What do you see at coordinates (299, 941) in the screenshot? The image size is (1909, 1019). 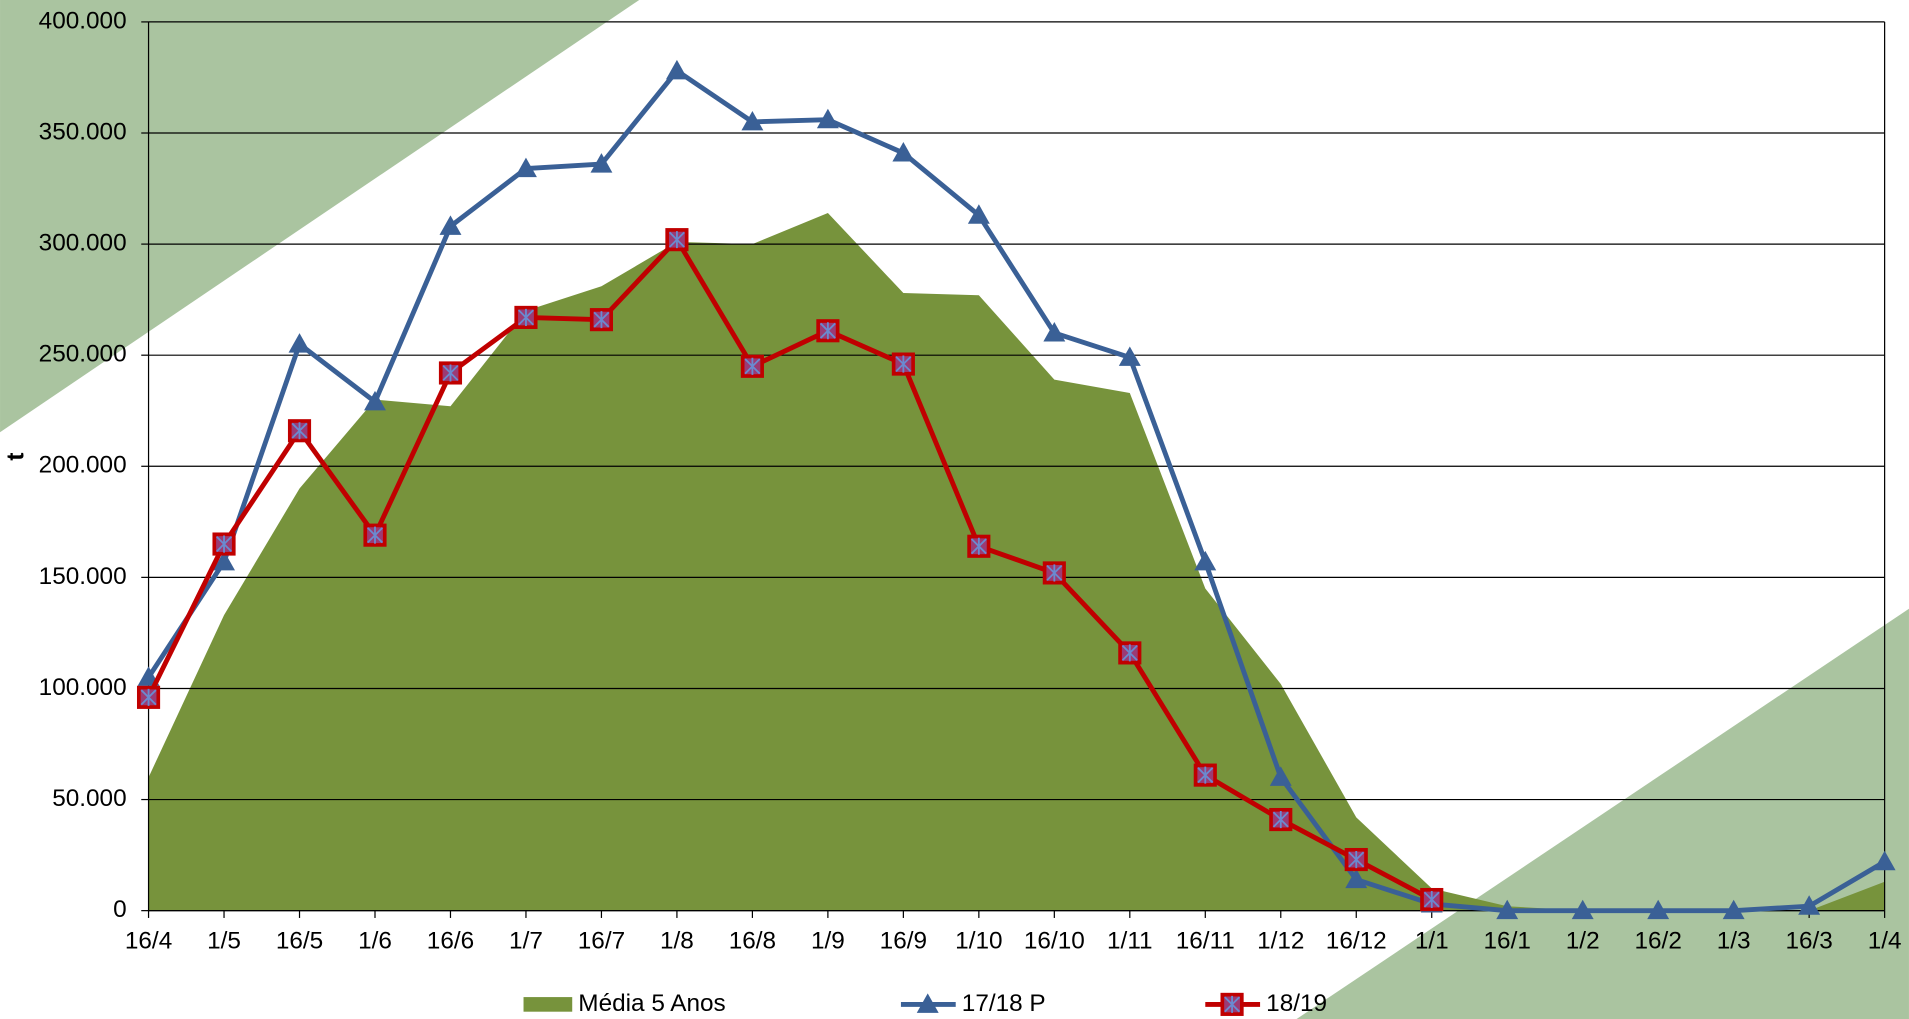 I see `x-tick-label: 16/5` at bounding box center [299, 941].